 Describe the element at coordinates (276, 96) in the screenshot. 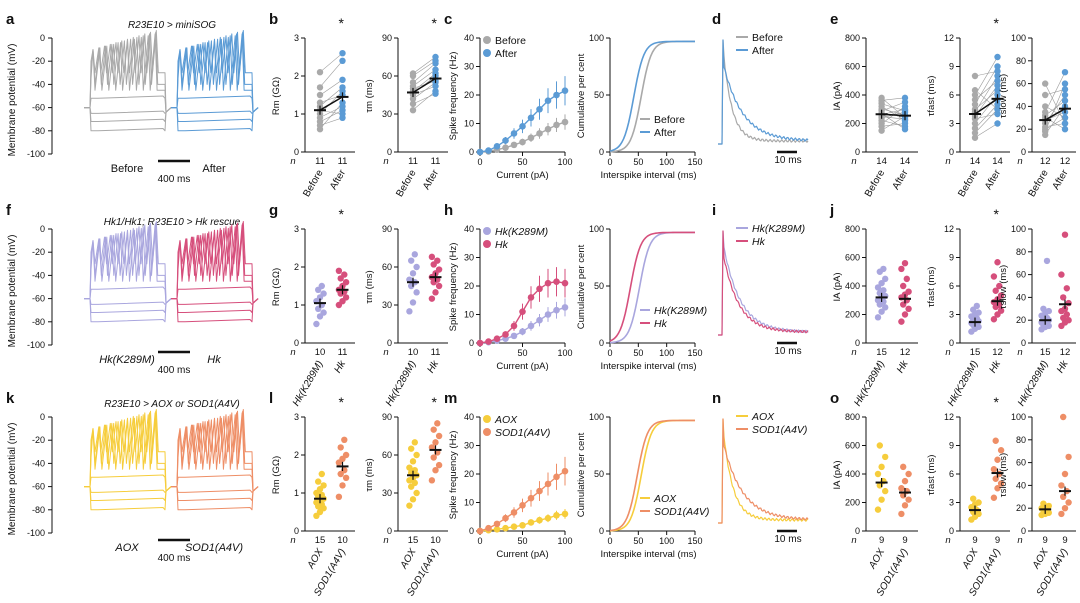

I see `y-axis-label: Rm (GΩ)` at that location.